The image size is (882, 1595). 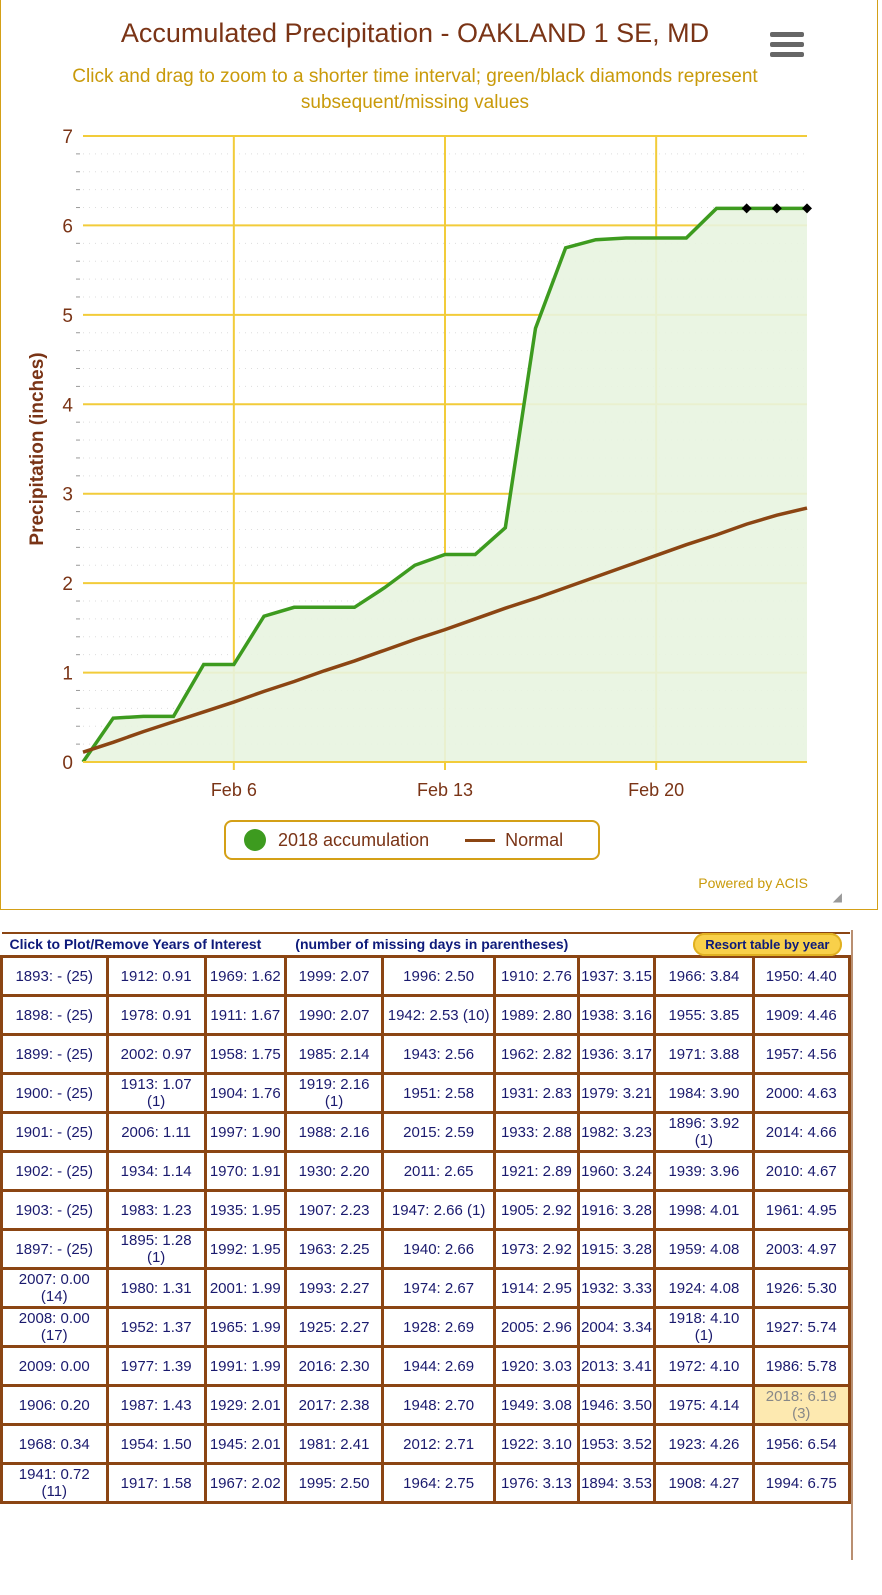 I want to click on year-cell: 1921: 2.89, so click(x=536, y=1171).